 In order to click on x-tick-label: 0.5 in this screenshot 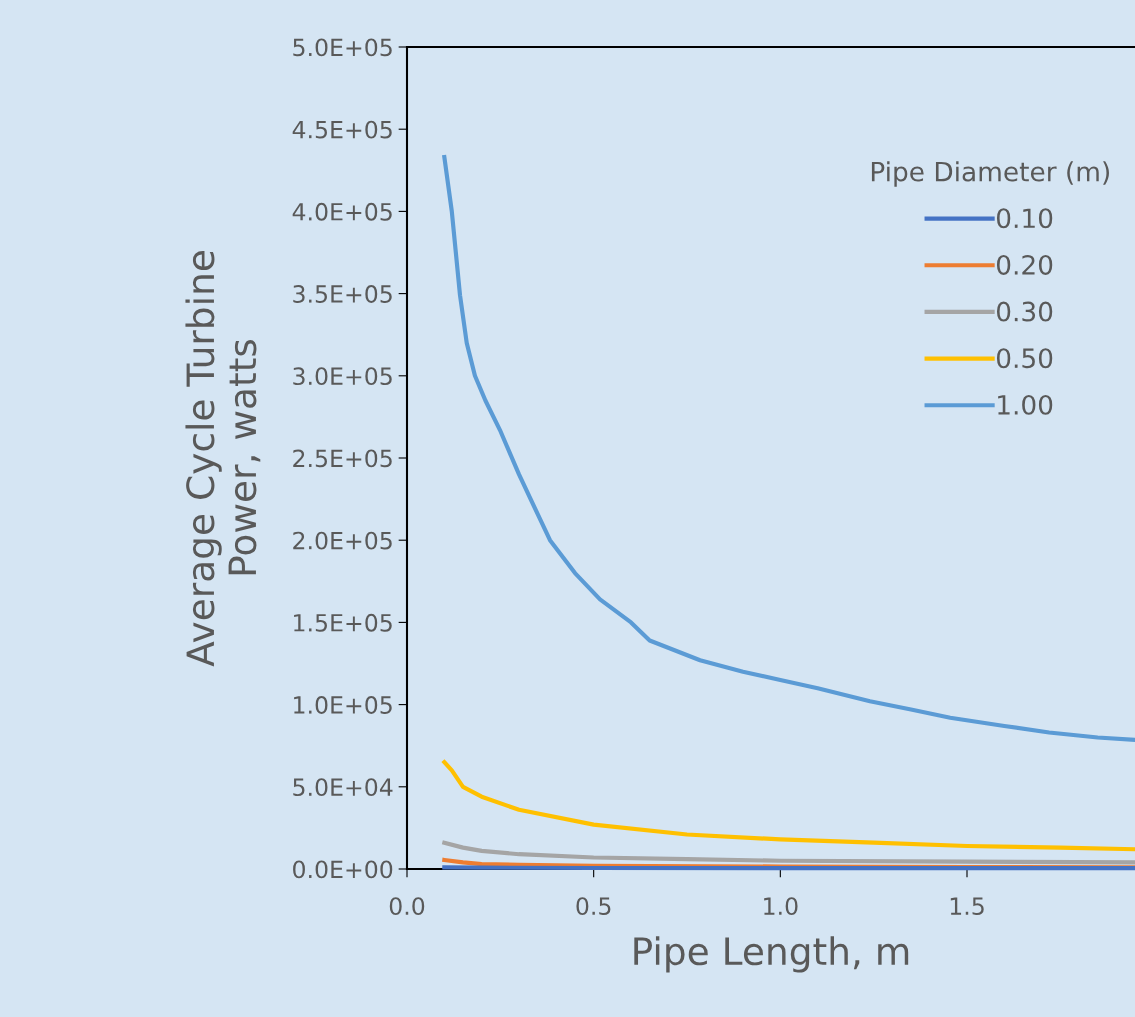, I will do `click(593, 906)`.